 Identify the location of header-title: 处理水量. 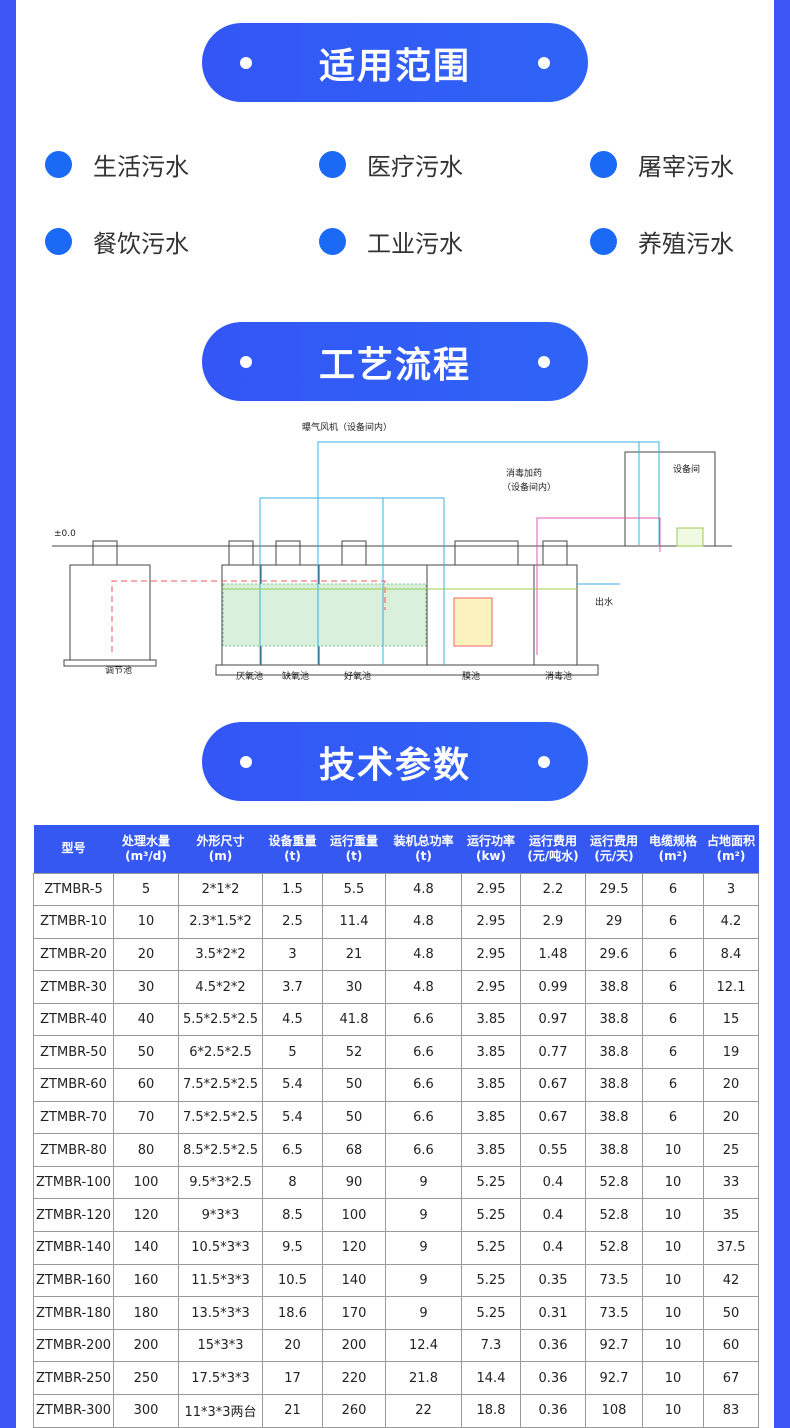
(145, 840).